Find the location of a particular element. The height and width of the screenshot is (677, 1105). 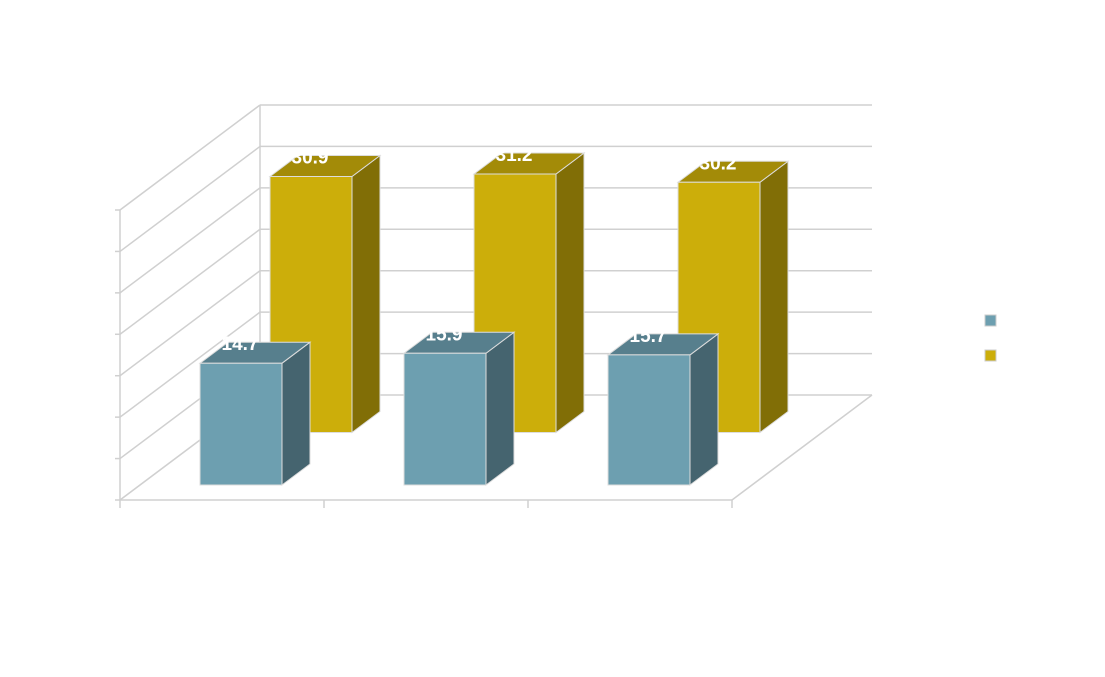

value-label: 30.2 is located at coordinates (718, 163).